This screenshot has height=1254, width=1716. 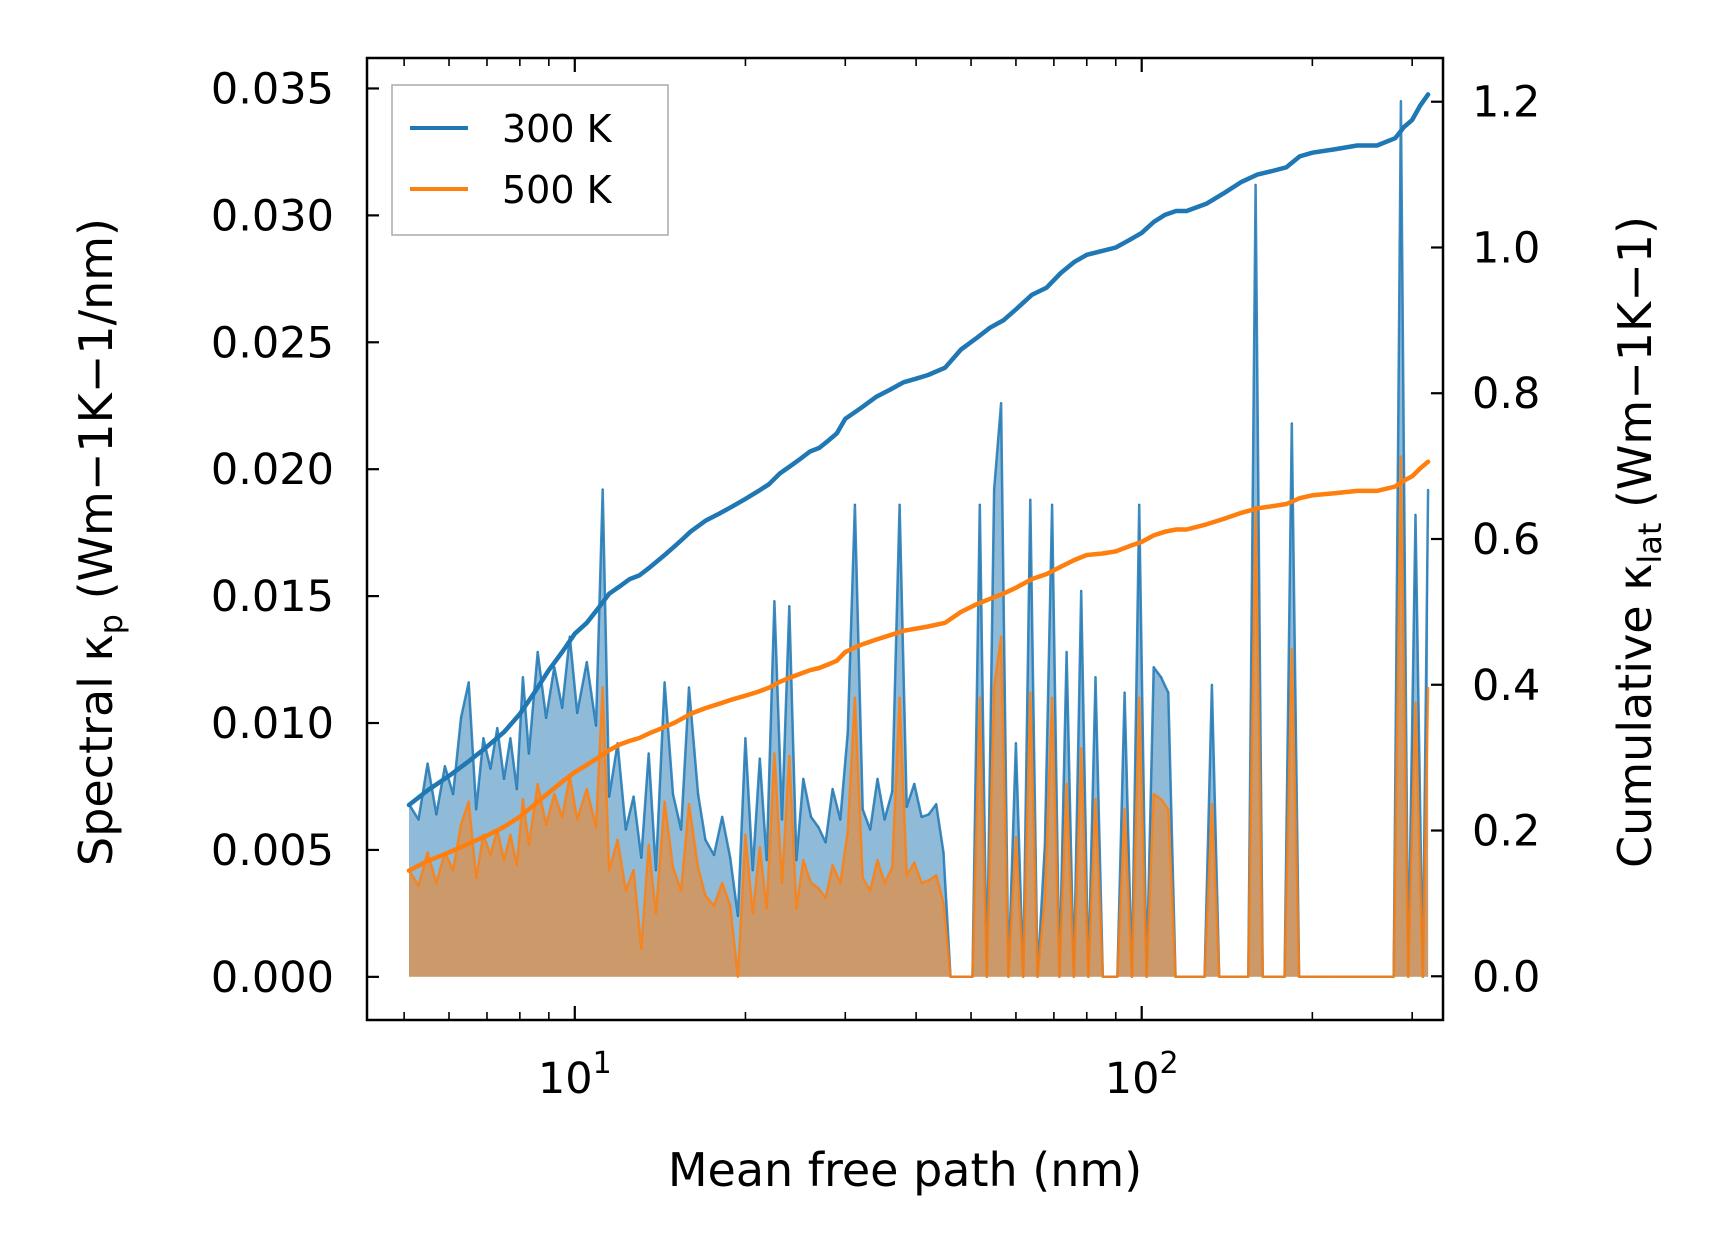 What do you see at coordinates (1638, 542) in the screenshot?
I see `y-axis-label-right: Cumulative κlat (Wm−1K−1)` at bounding box center [1638, 542].